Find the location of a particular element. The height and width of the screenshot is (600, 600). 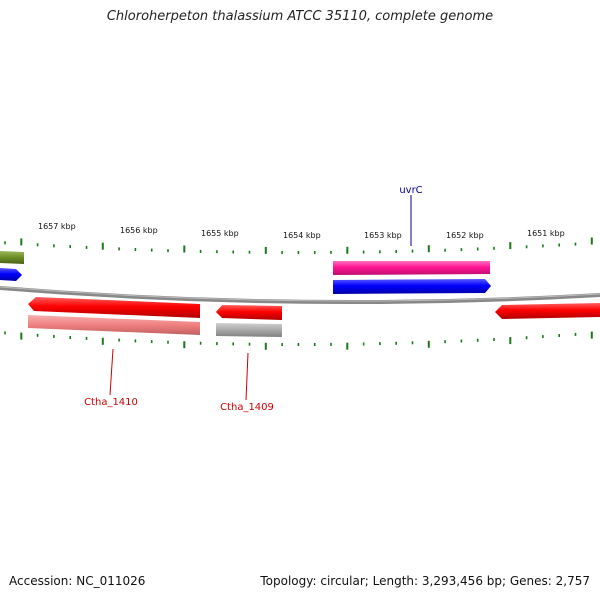

outer-tick-ring is located at coordinates (298, 245).